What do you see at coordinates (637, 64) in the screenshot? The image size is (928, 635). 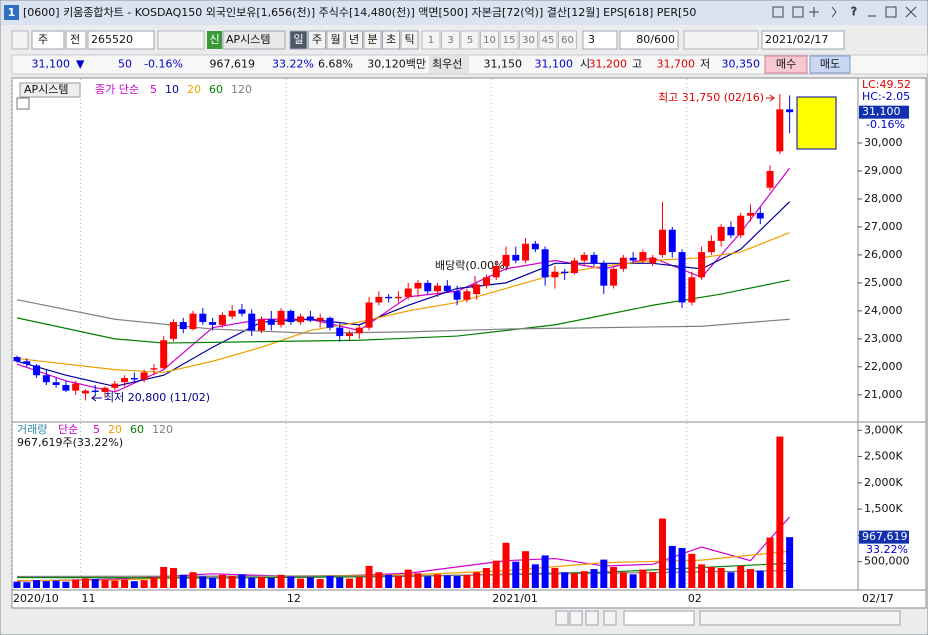 I see `high-label: 고` at bounding box center [637, 64].